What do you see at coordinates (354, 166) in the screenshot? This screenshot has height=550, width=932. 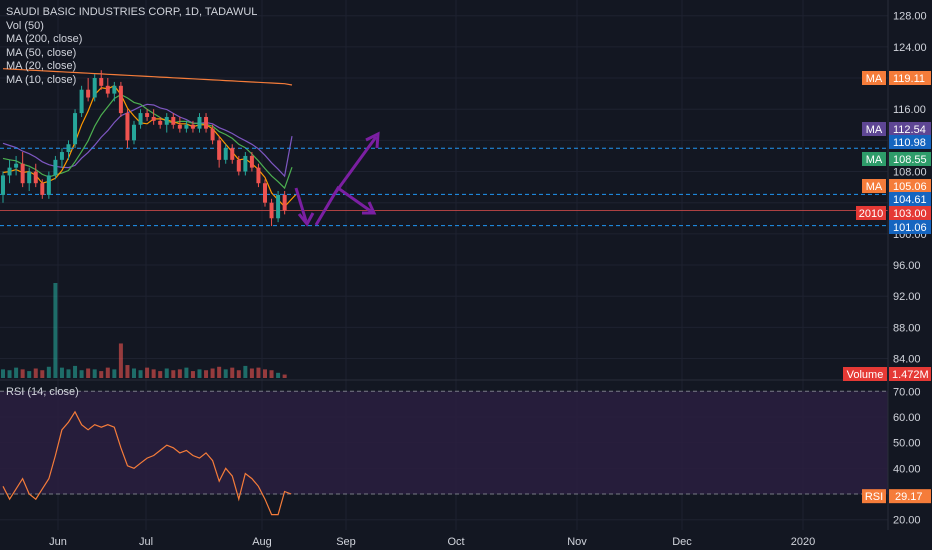 I see `arrow-up-stroke` at bounding box center [354, 166].